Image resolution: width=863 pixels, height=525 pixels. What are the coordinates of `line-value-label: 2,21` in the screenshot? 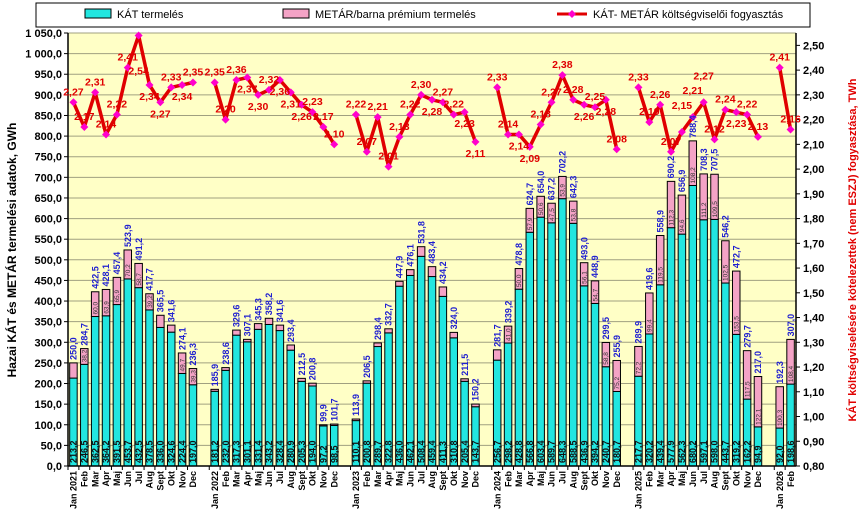 It's located at (693, 91).